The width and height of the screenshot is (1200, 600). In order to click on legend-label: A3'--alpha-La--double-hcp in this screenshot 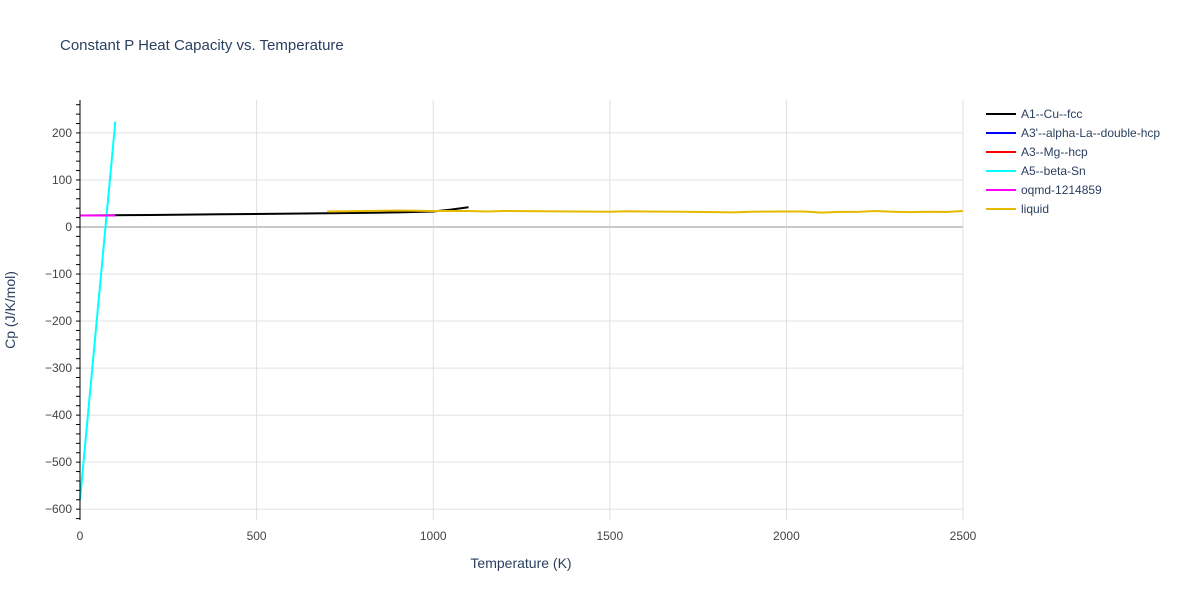, I will do `click(1090, 133)`.